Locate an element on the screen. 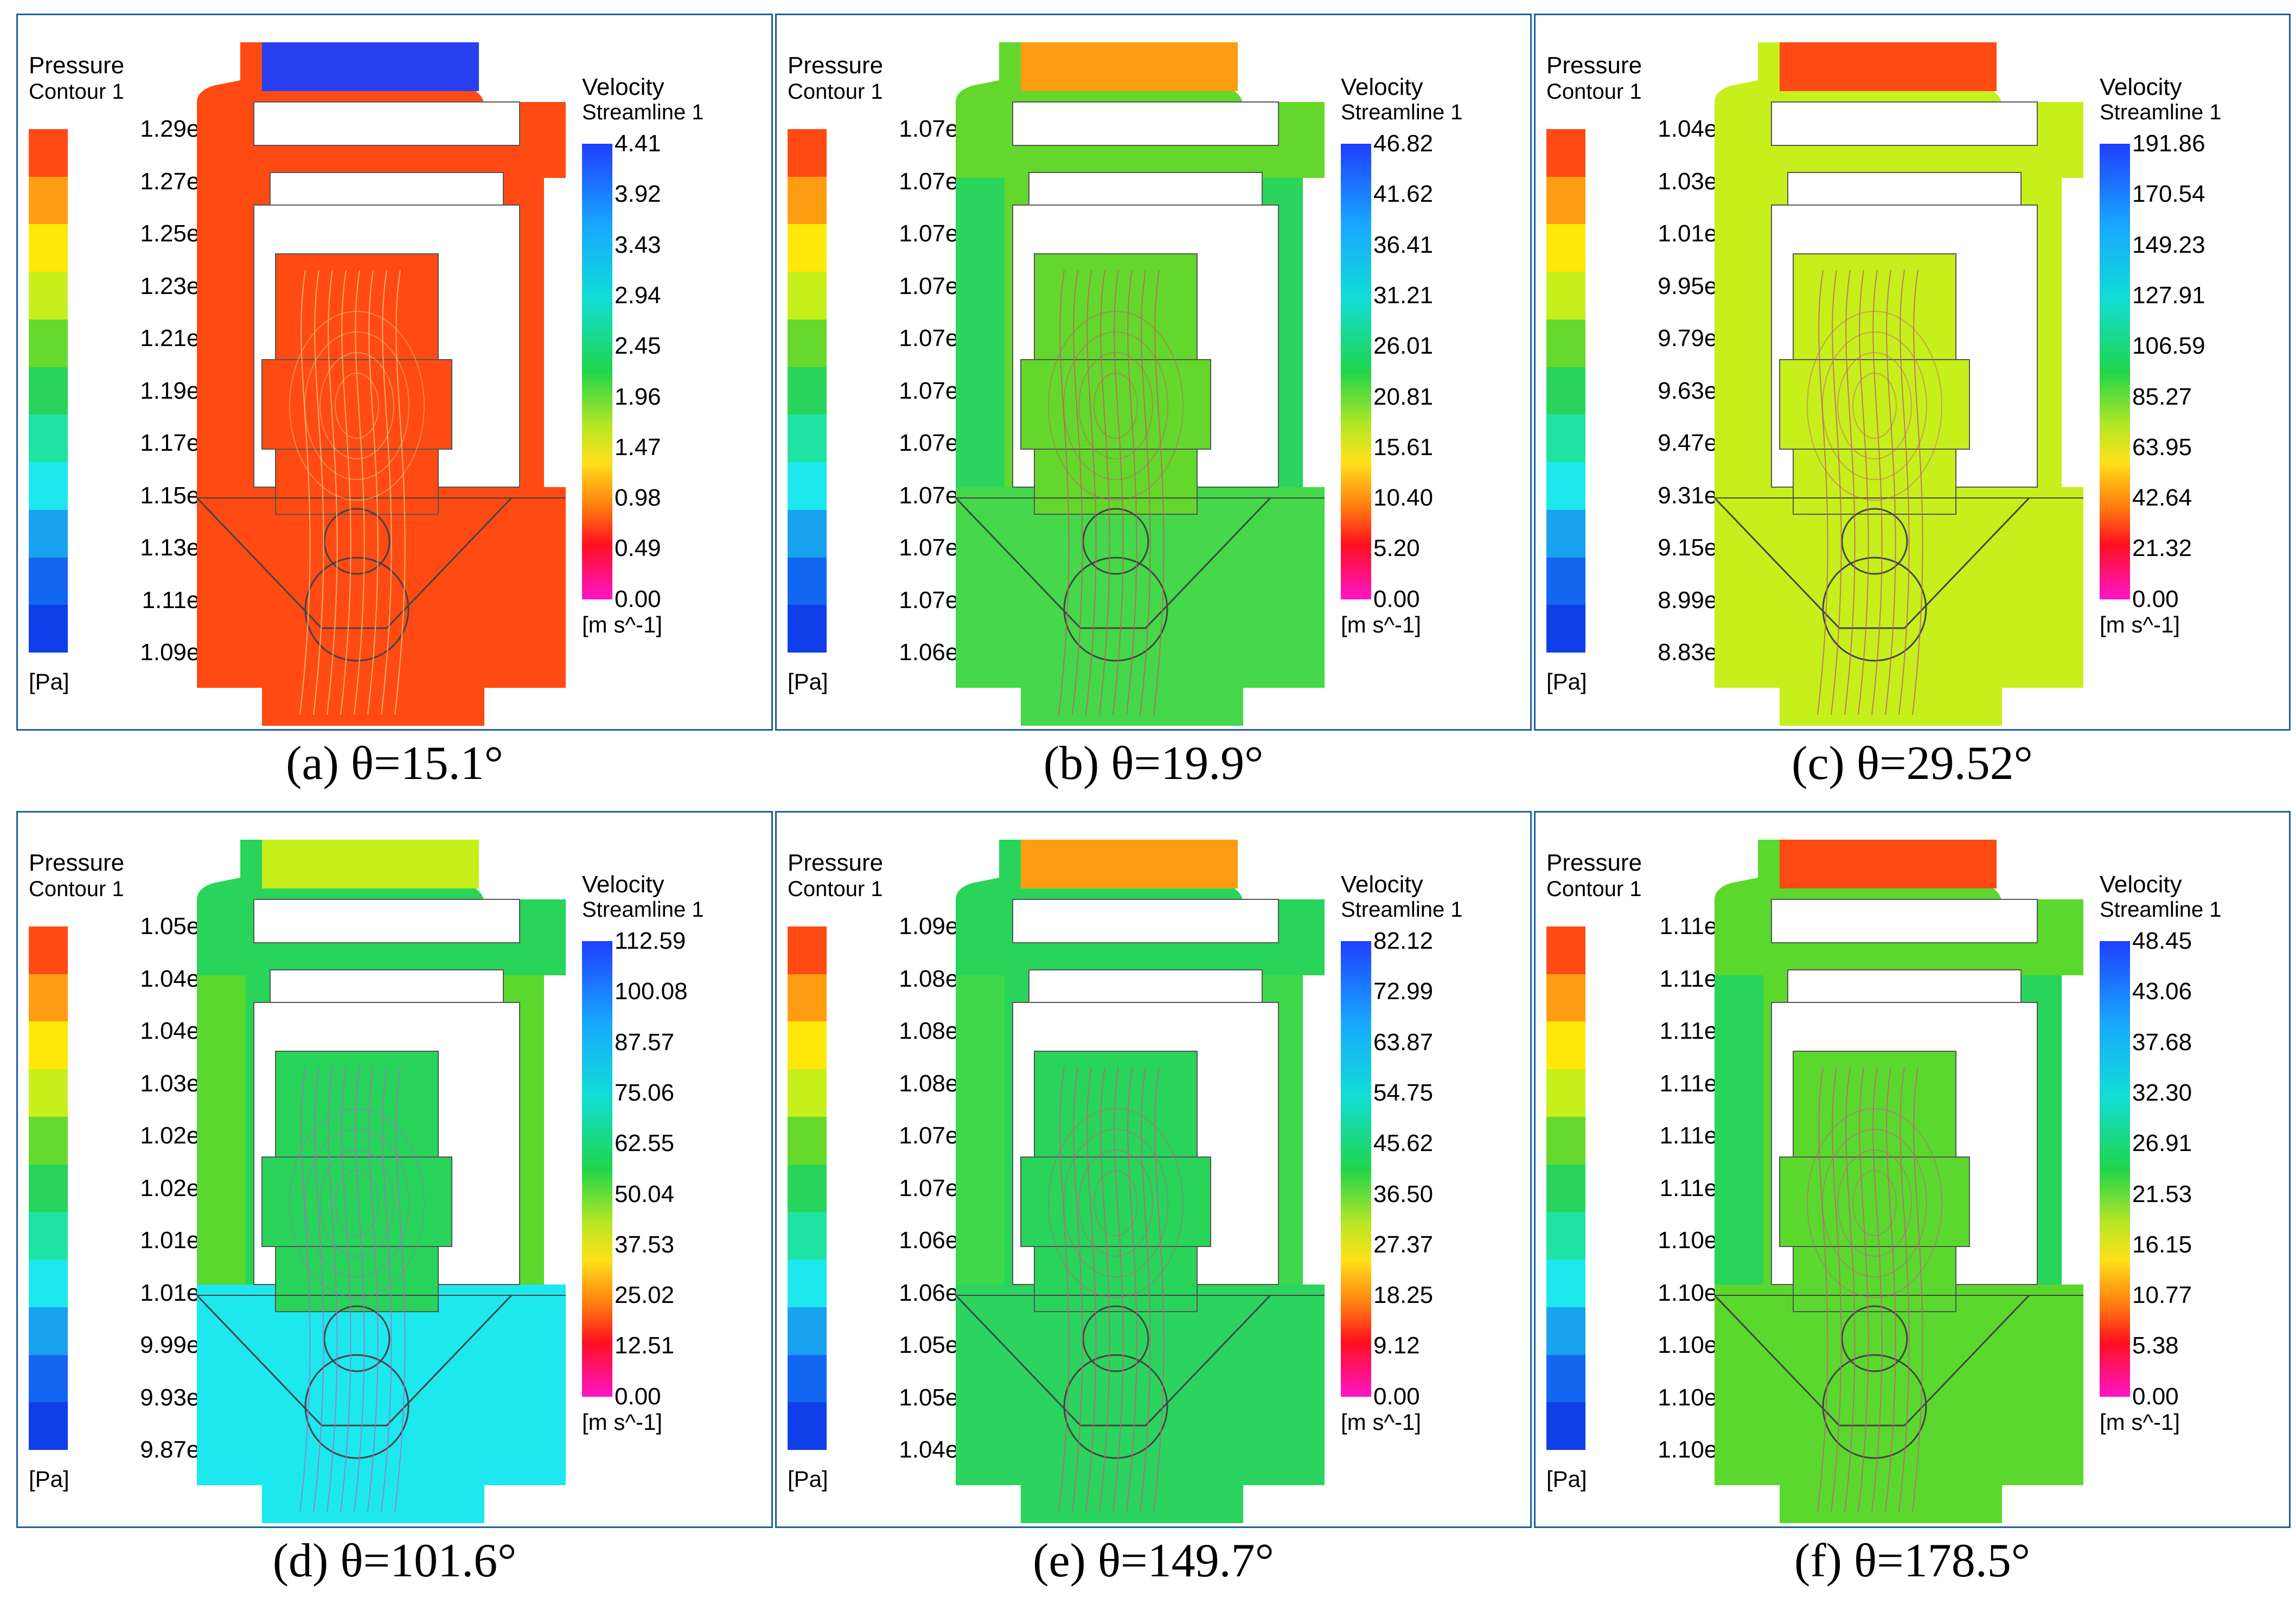 This screenshot has width=2296, height=1617. panel-caption: (b) θ=19.9° is located at coordinates (1153, 763).